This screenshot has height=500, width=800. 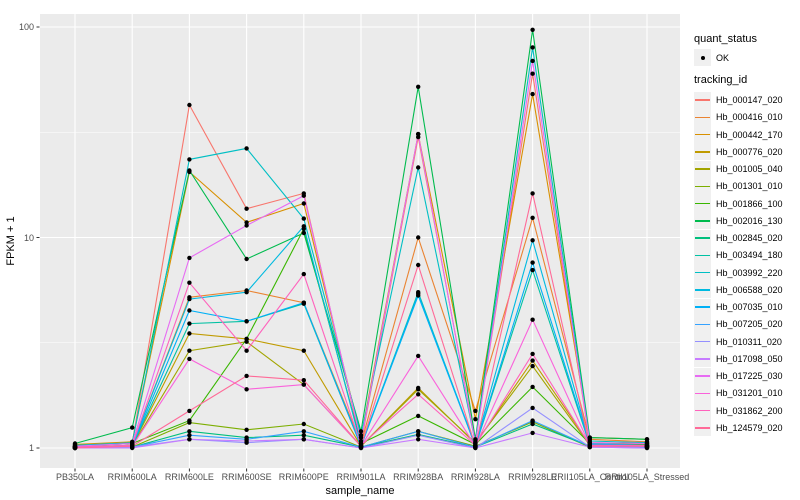 I want to click on legend-item-Hb_003992_220: Hb_003992_220, so click(x=747, y=272).